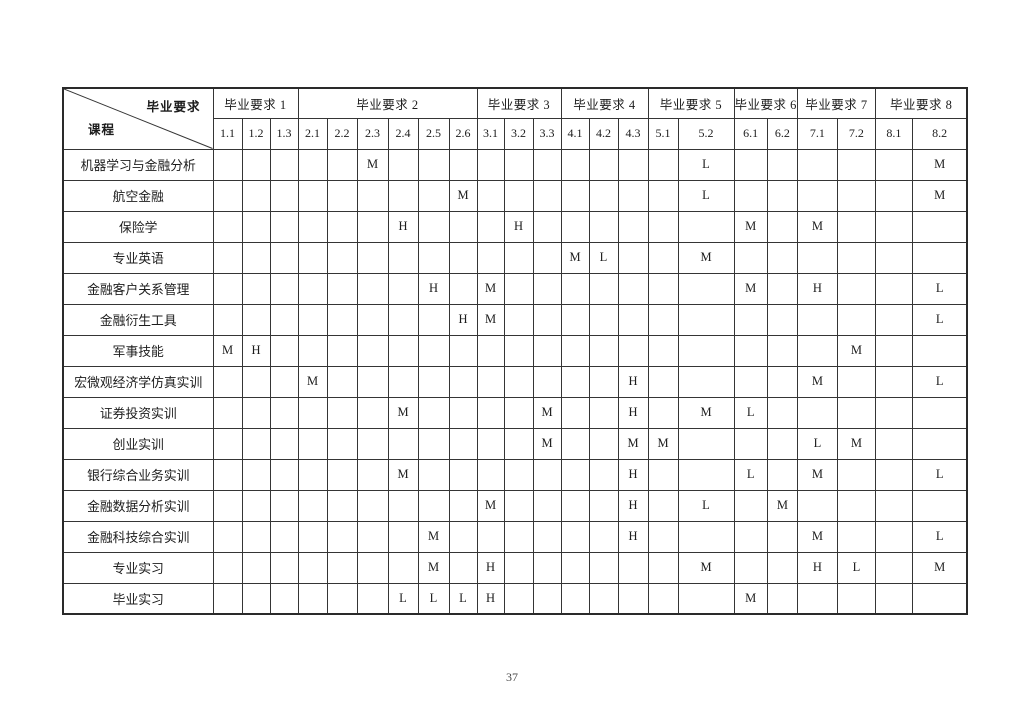 This screenshot has width=1024, height=724. What do you see at coordinates (138, 536) in the screenshot?
I see `course-name: 金融科技综合实训` at bounding box center [138, 536].